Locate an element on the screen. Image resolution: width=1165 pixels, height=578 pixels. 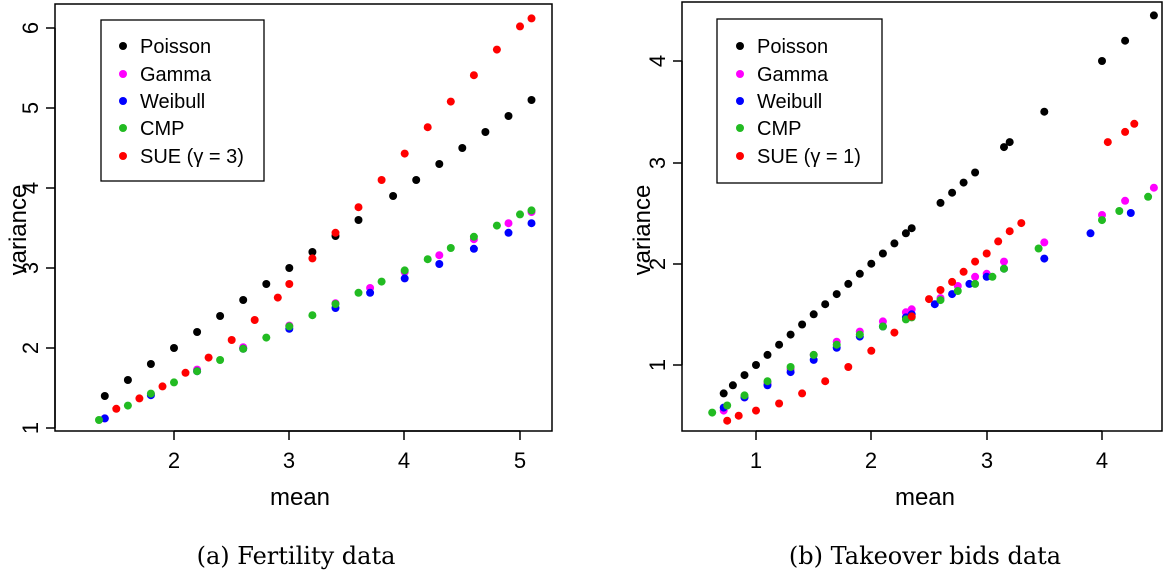
panel-a-x-axis: 2 3 4 5 mean is located at coordinates (347, 470).